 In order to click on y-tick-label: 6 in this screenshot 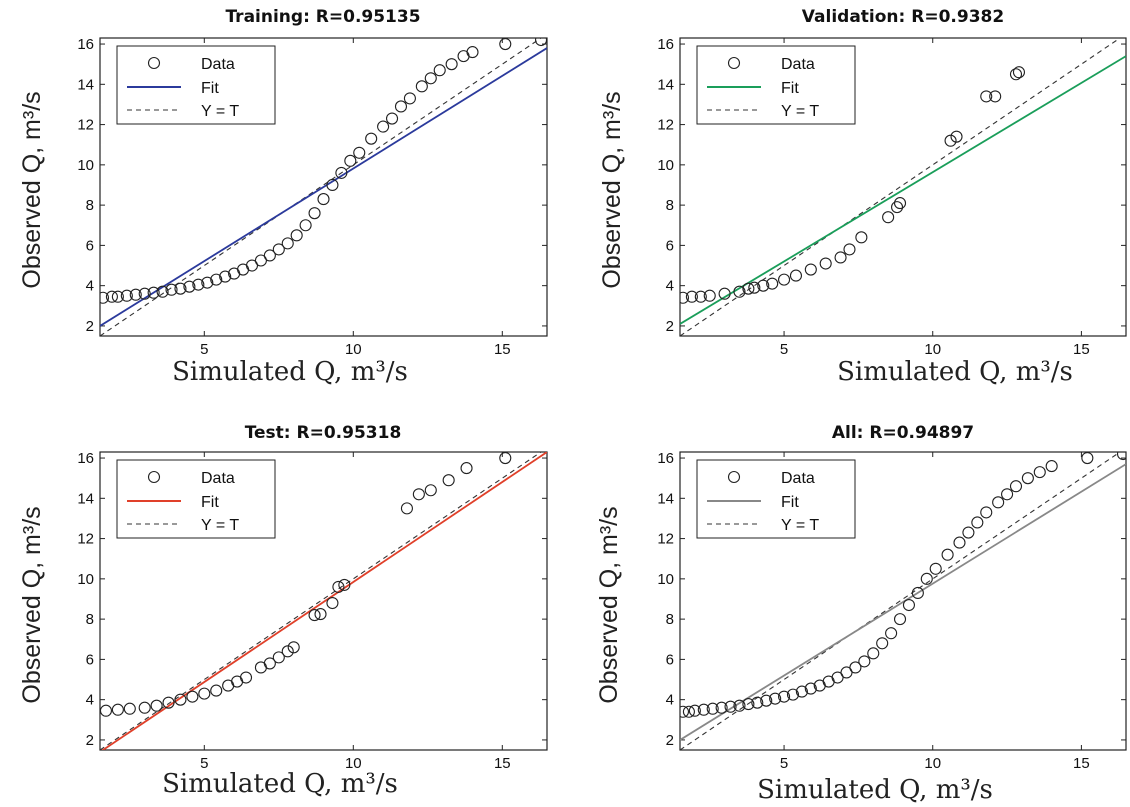, I will do `click(90, 245)`.